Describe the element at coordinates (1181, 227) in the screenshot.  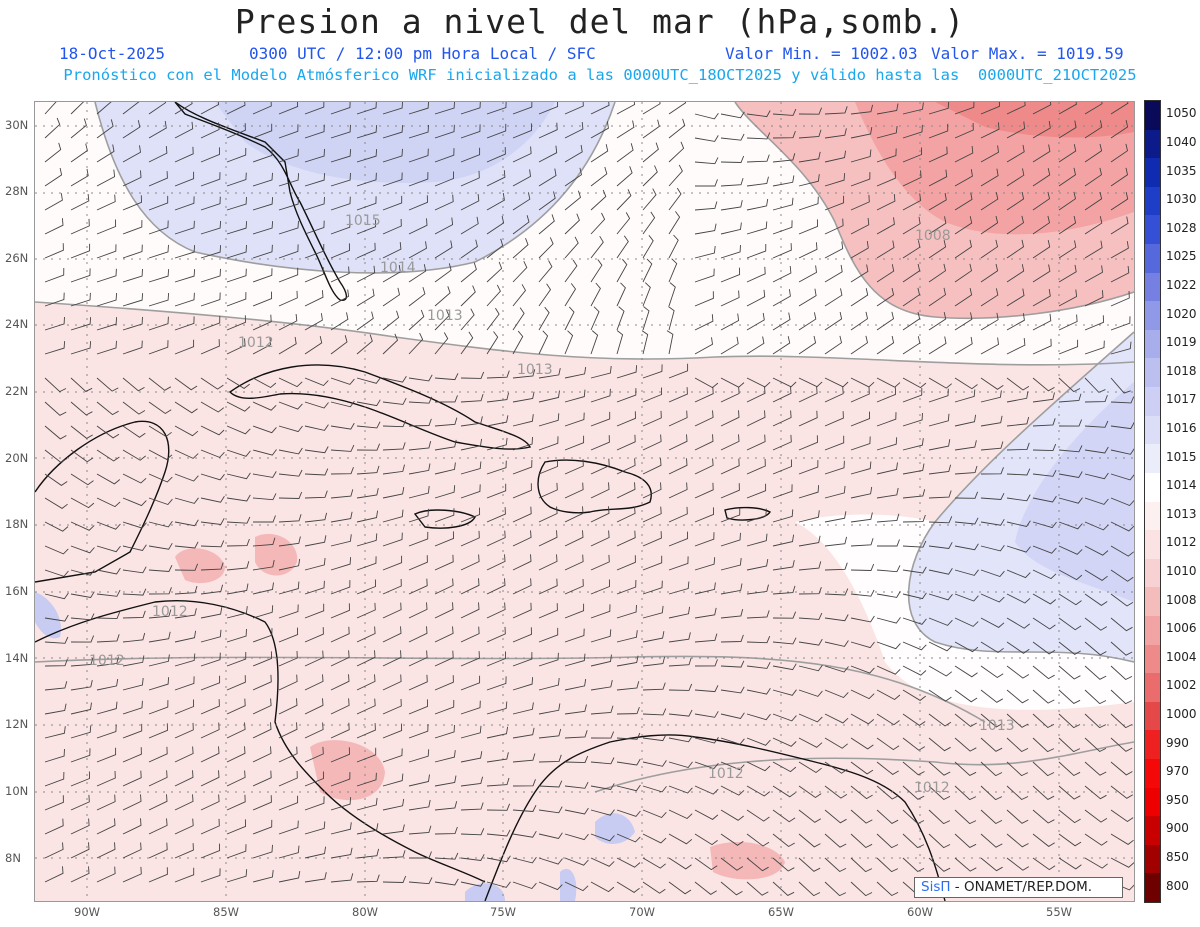
I see `colorbar-label: 1028` at that location.